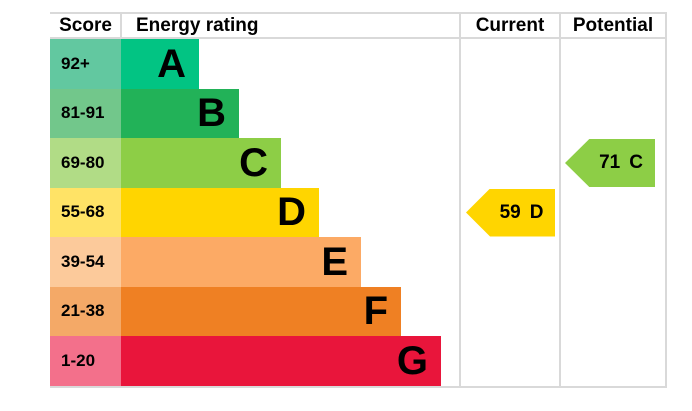 The image size is (692, 411). I want to click on energy-rating-column-header: Energy rating, so click(197, 25).